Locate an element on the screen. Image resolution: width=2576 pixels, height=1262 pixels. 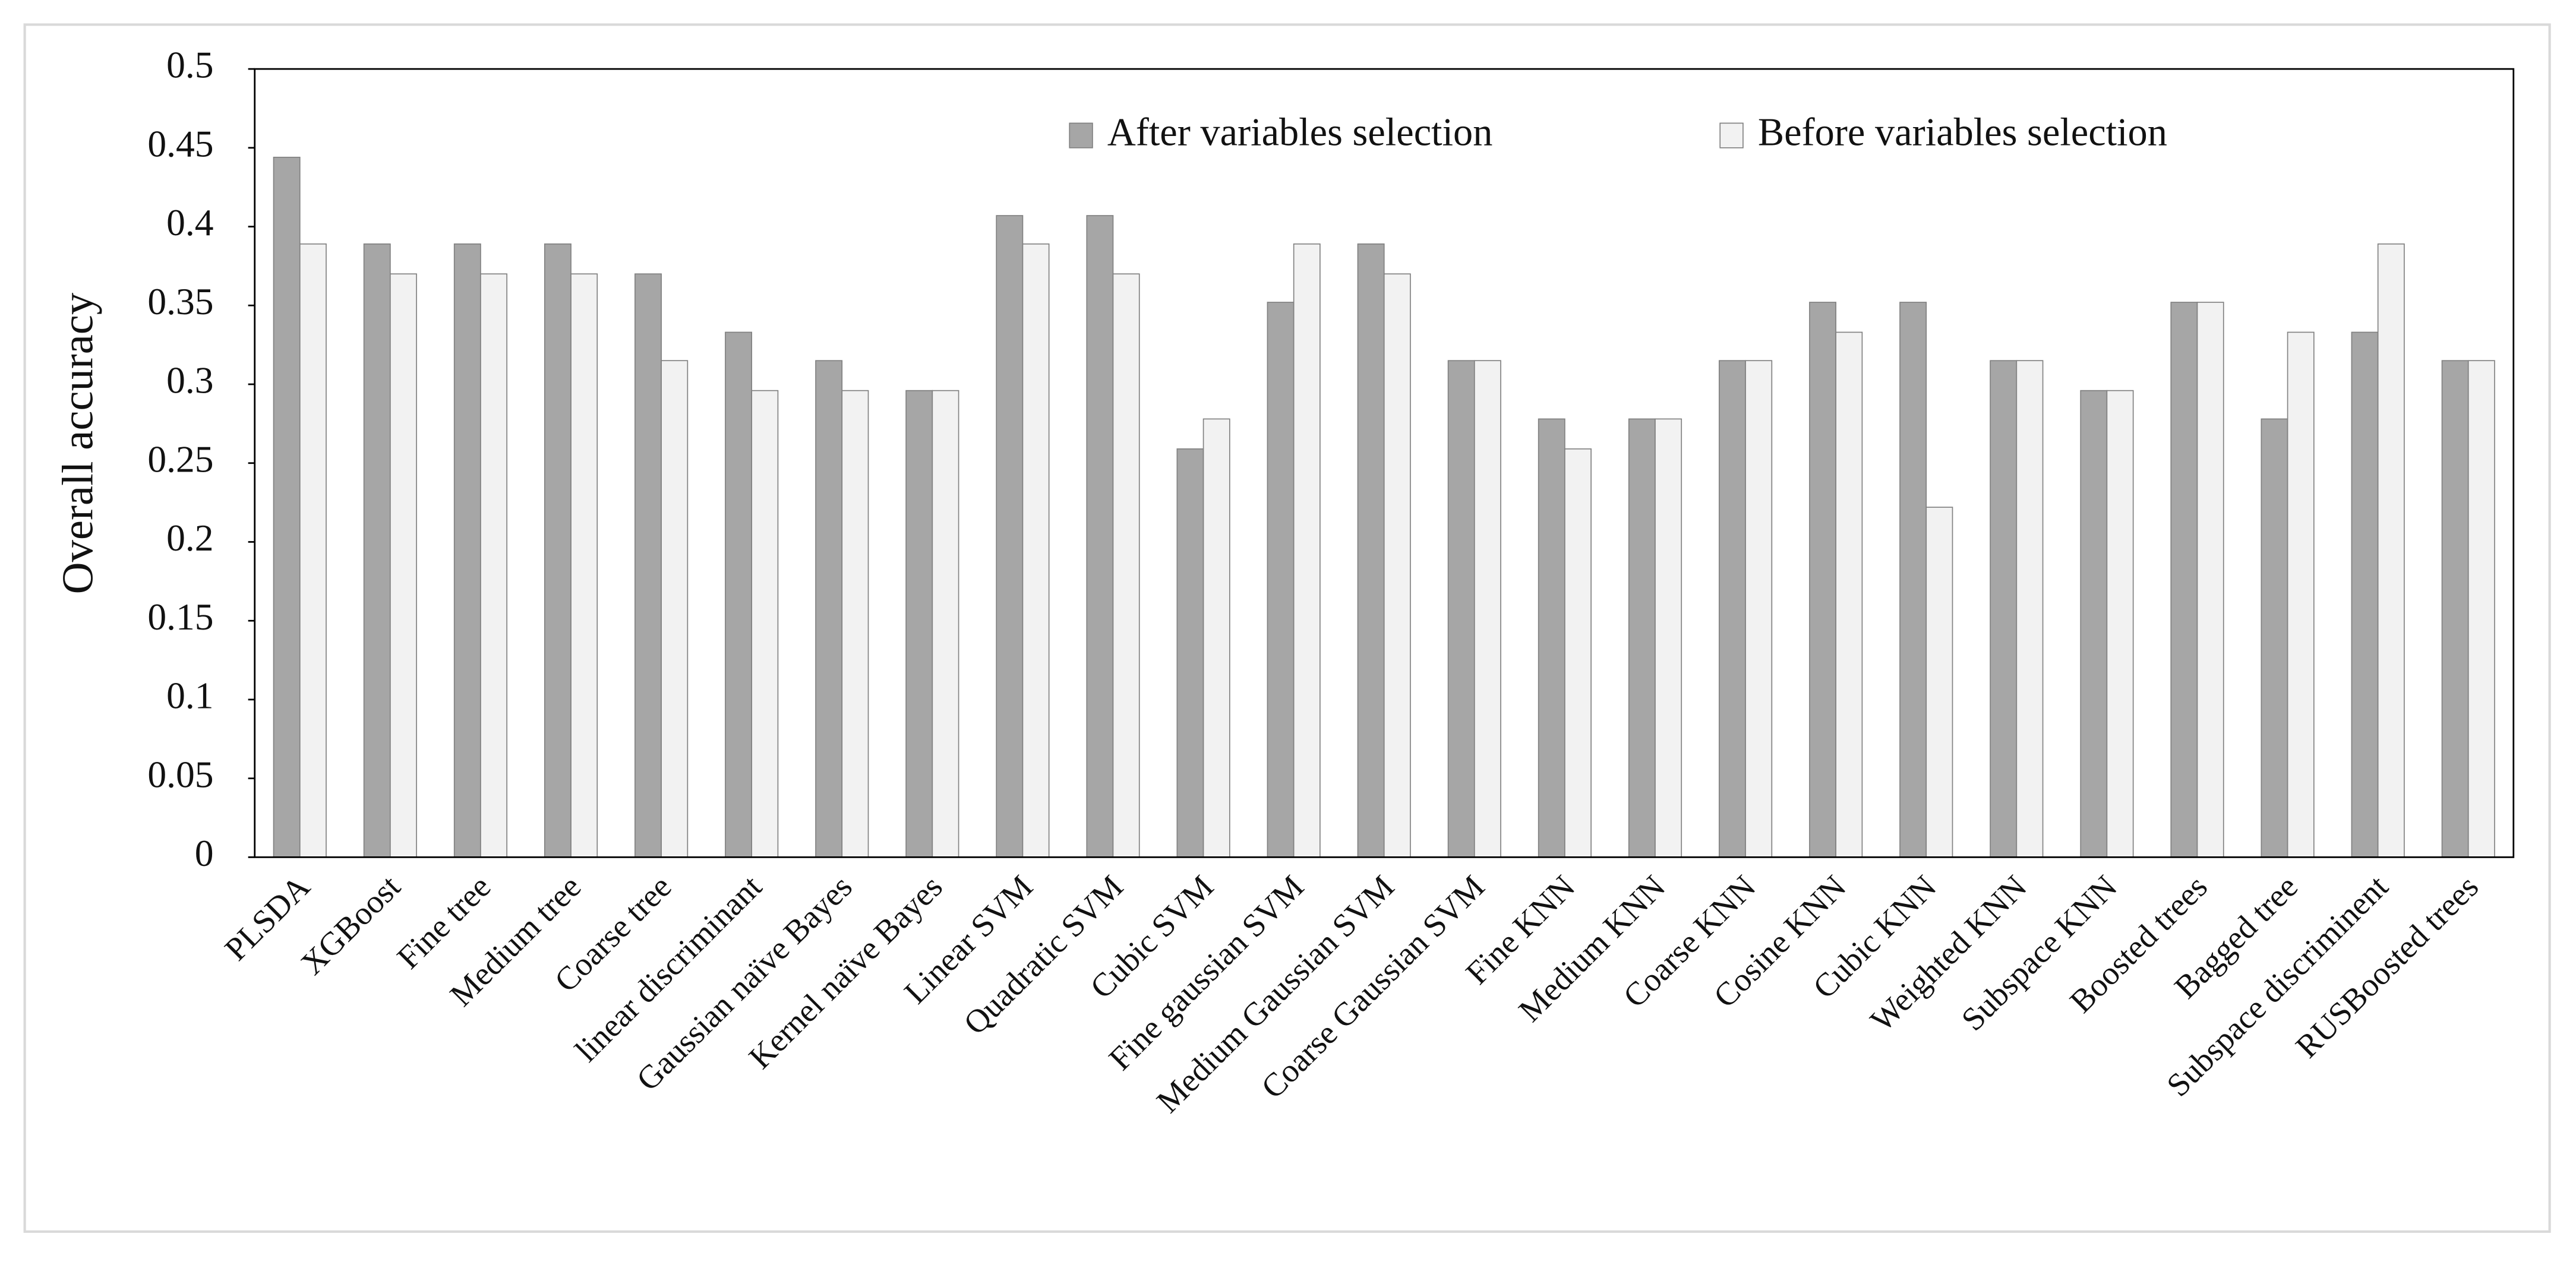
legend-label: Before variables selection is located at coordinates (1962, 132).